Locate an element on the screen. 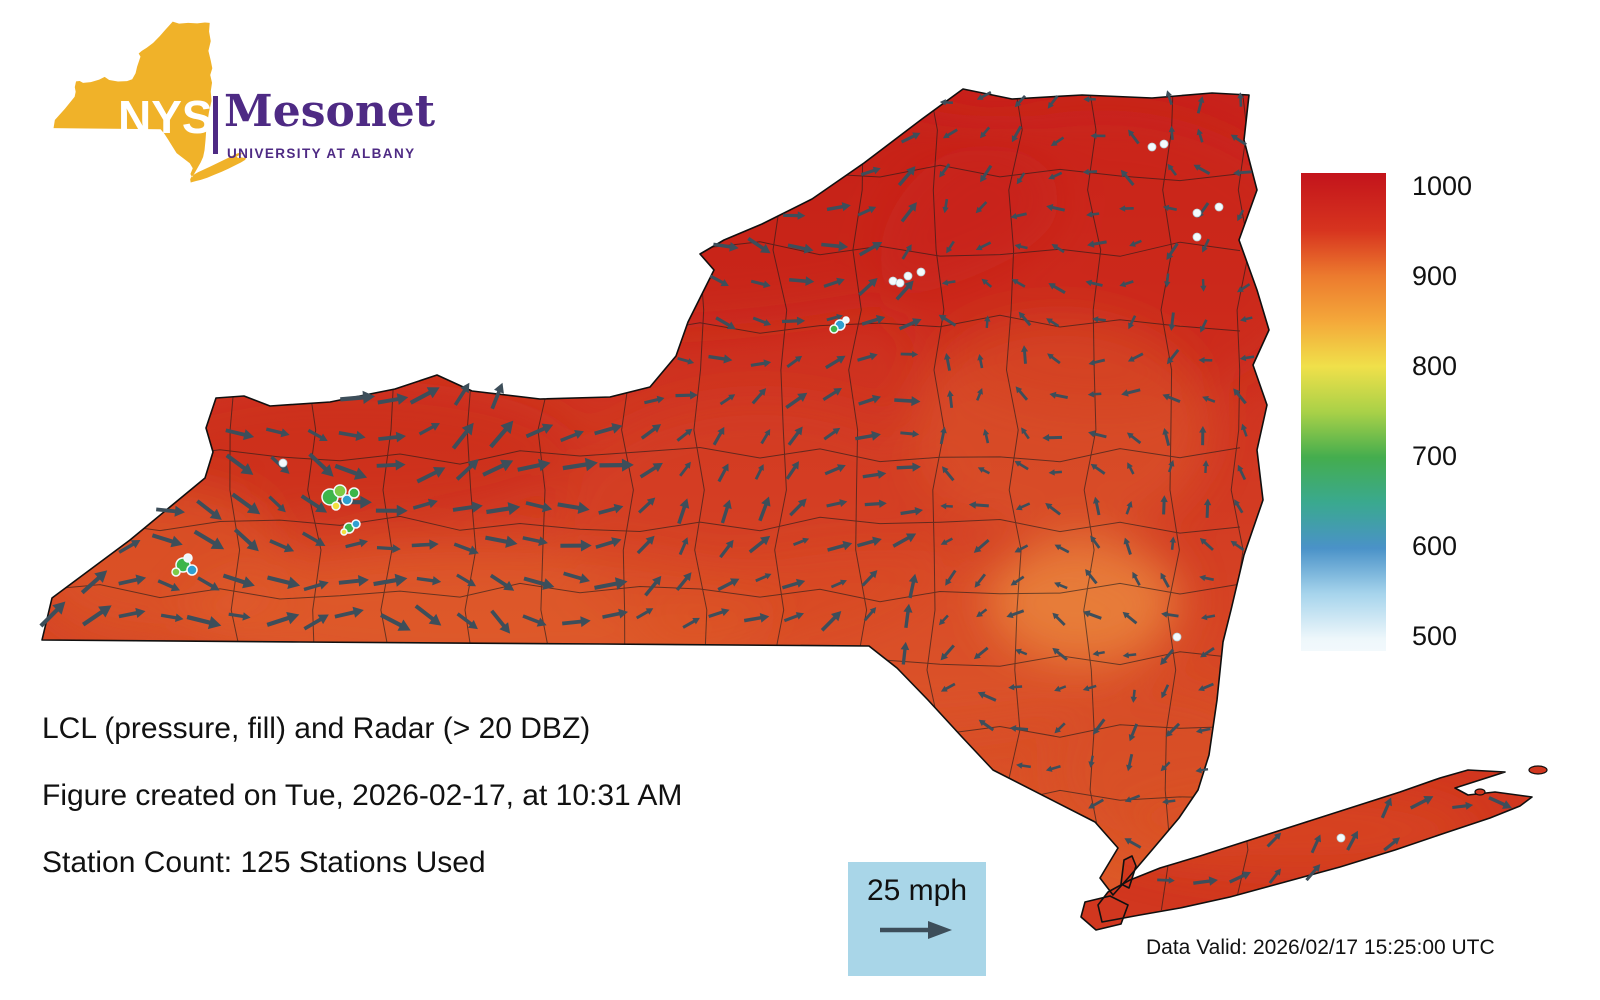 The height and width of the screenshot is (1000, 1600). wind-speed-label: 25 mph is located at coordinates (917, 890).